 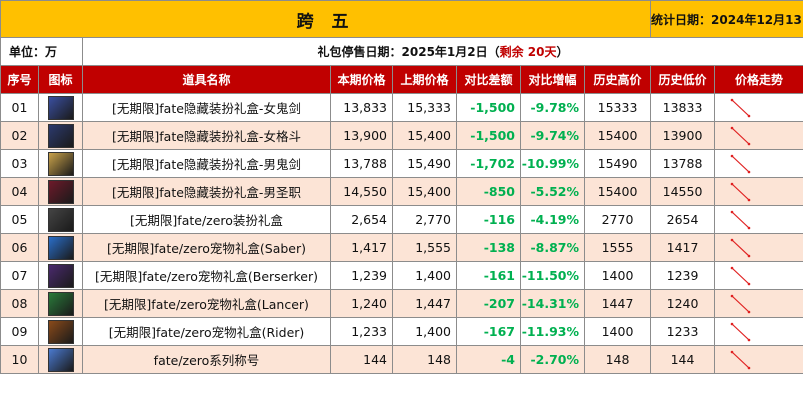 What do you see at coordinates (60, 107) in the screenshot?
I see `female-ghost-swordsman-icon` at bounding box center [60, 107].